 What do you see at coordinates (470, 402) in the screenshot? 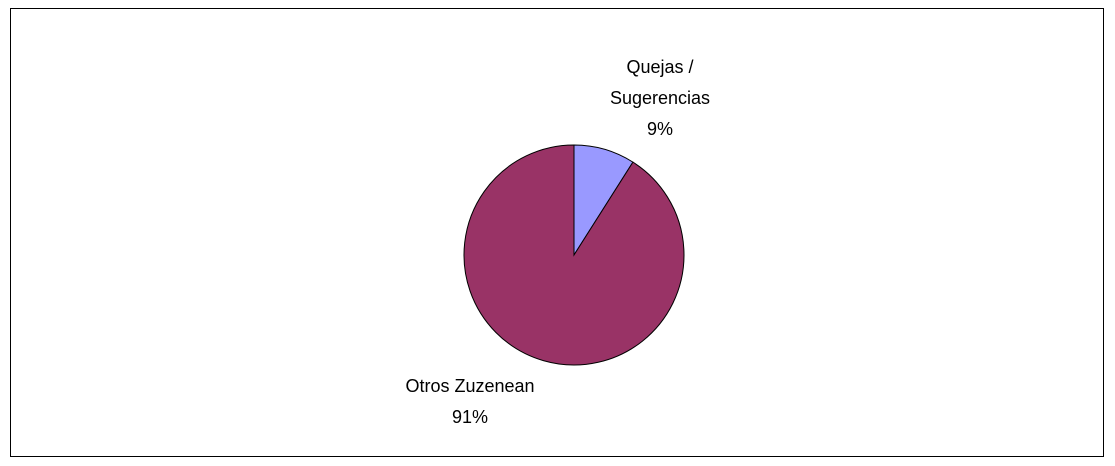
I see `slice-label: Otros Zuzenean 91%` at bounding box center [470, 402].